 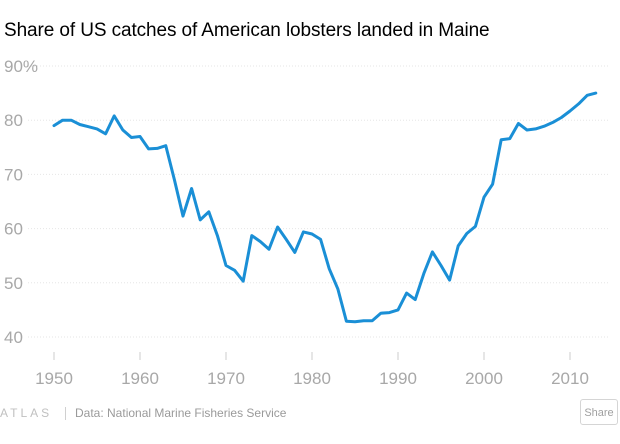 I want to click on y-tick-label: 80, so click(x=13, y=120).